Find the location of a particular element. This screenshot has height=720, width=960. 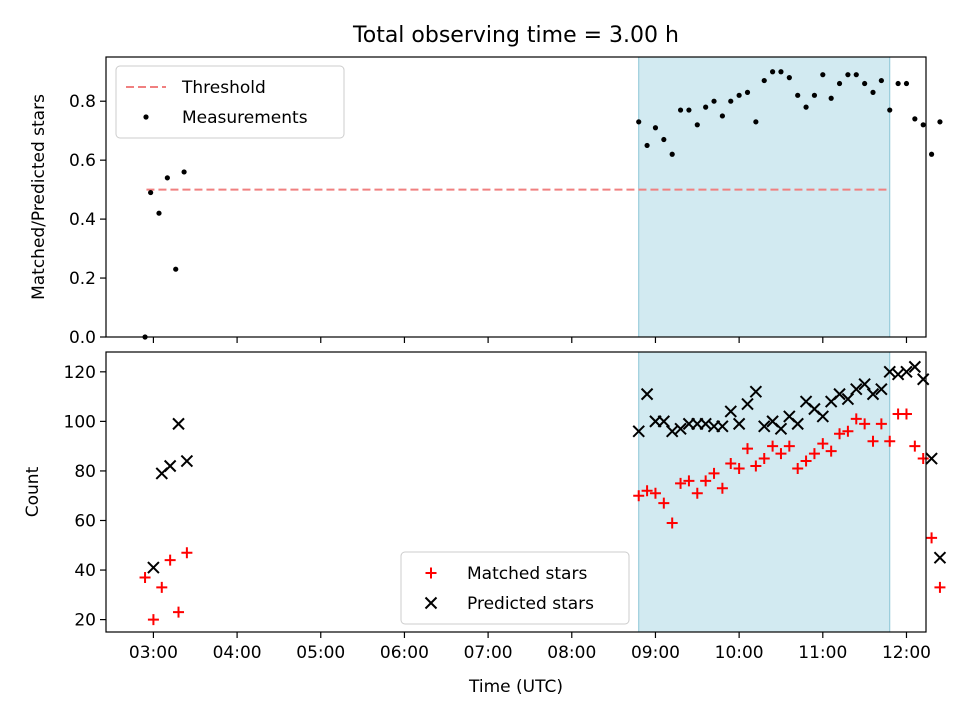

legend-box is located at coordinates (230, 102).